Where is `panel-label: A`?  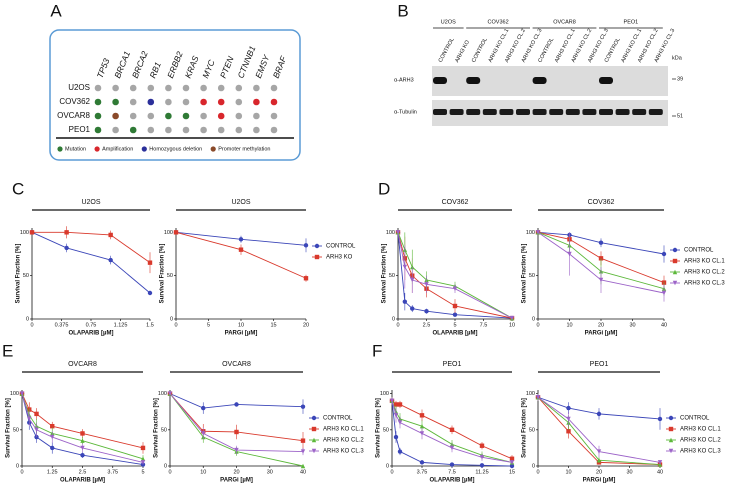
panel-label: A is located at coordinates (56, 10).